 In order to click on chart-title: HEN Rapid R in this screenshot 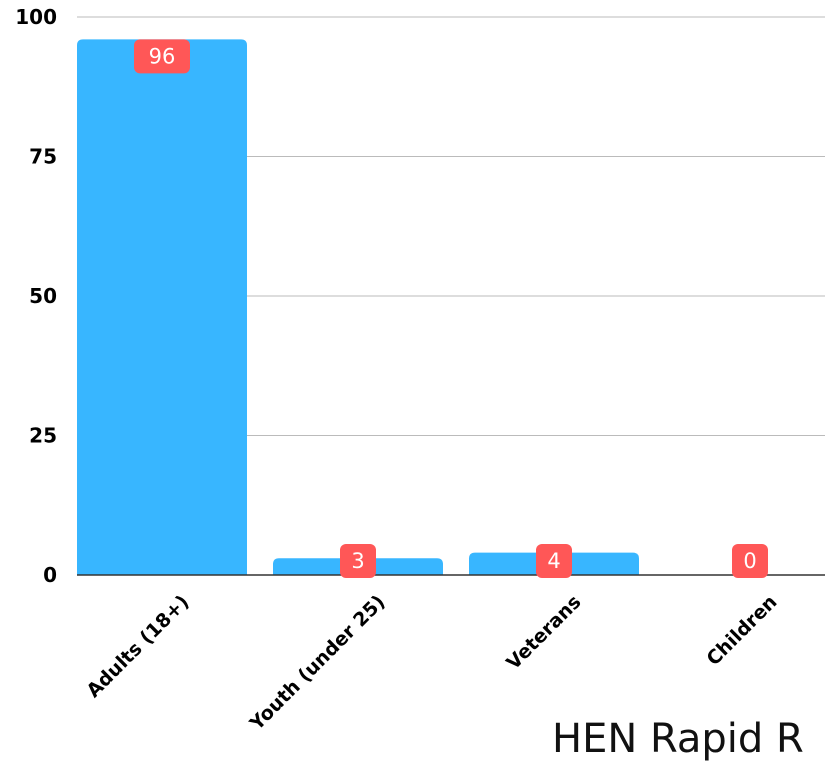, I will do `click(678, 739)`.